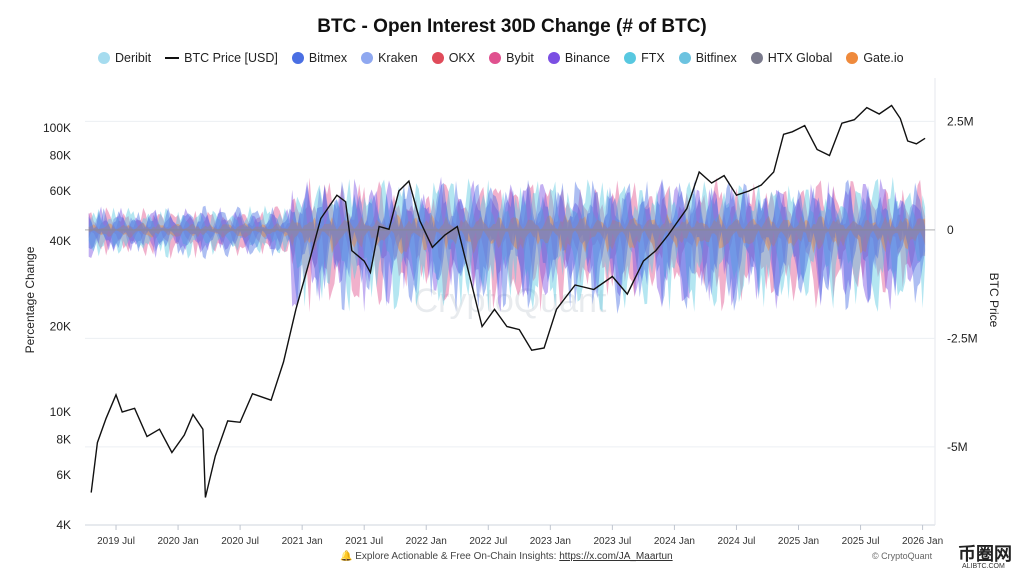 Image resolution: width=1024 pixels, height=576 pixels. I want to click on legend-item: Deribit, so click(124, 58).